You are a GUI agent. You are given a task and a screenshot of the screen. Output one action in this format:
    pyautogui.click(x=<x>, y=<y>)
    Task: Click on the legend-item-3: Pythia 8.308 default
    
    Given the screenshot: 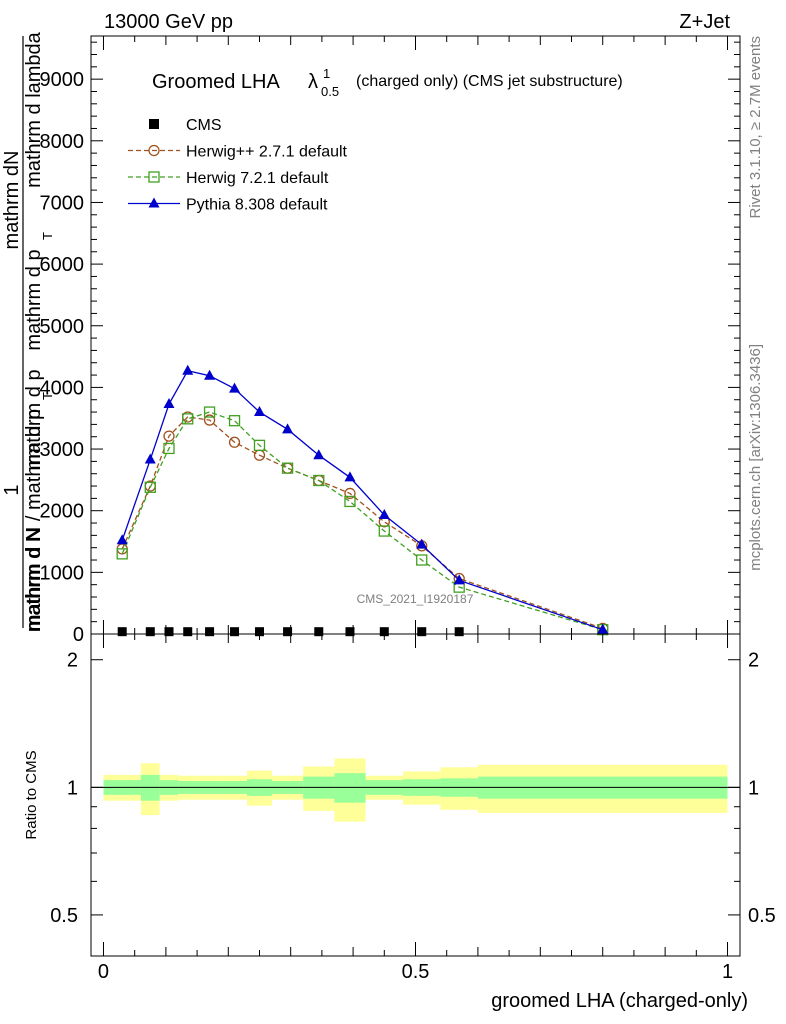 What is the action you would take?
    pyautogui.click(x=228, y=205)
    